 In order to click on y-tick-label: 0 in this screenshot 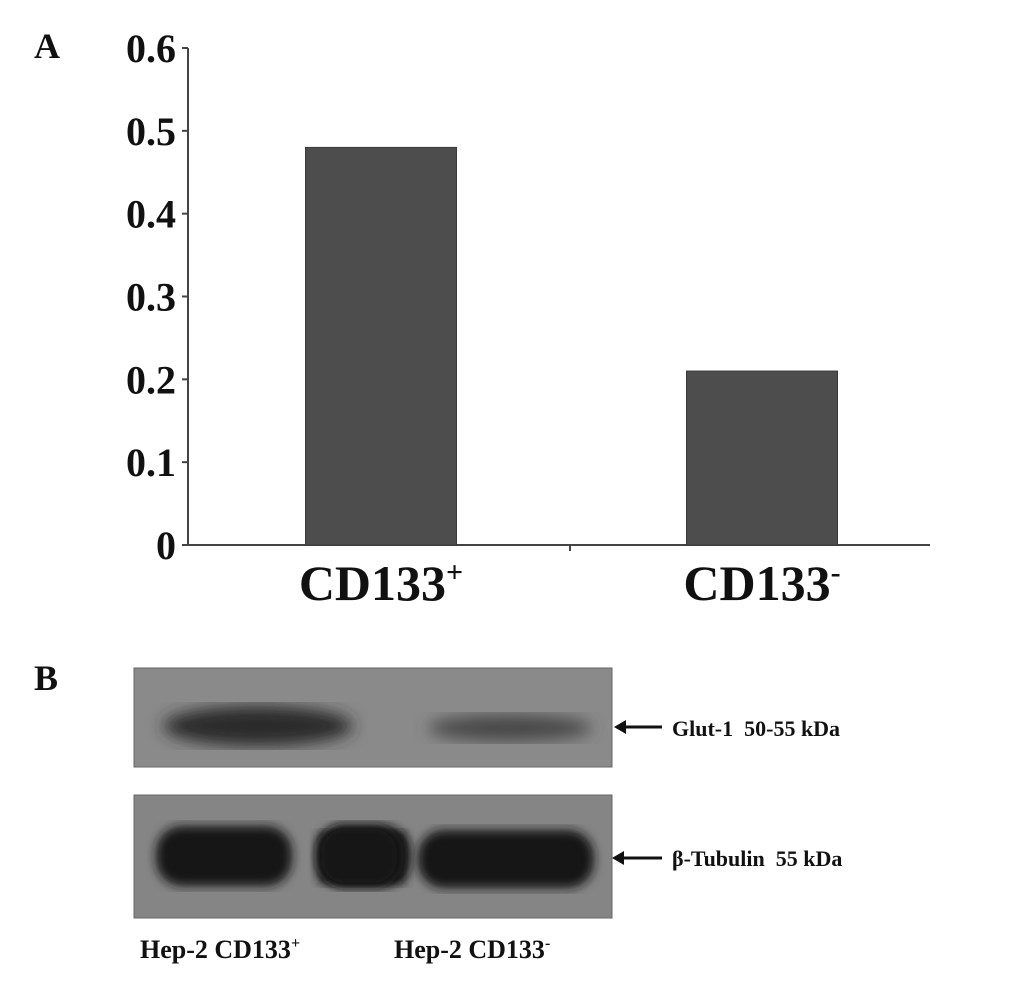, I will do `click(166, 545)`.